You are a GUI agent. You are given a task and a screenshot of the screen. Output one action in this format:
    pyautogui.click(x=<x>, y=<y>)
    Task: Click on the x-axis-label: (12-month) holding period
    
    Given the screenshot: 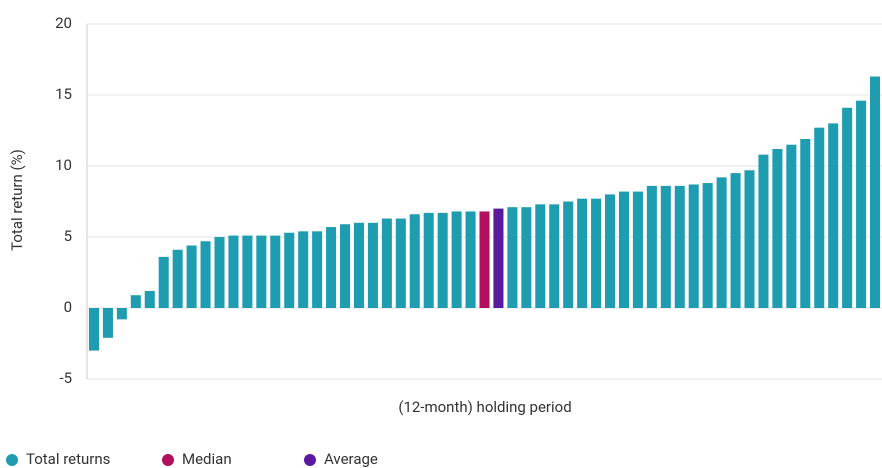 What is the action you would take?
    pyautogui.click(x=484, y=407)
    